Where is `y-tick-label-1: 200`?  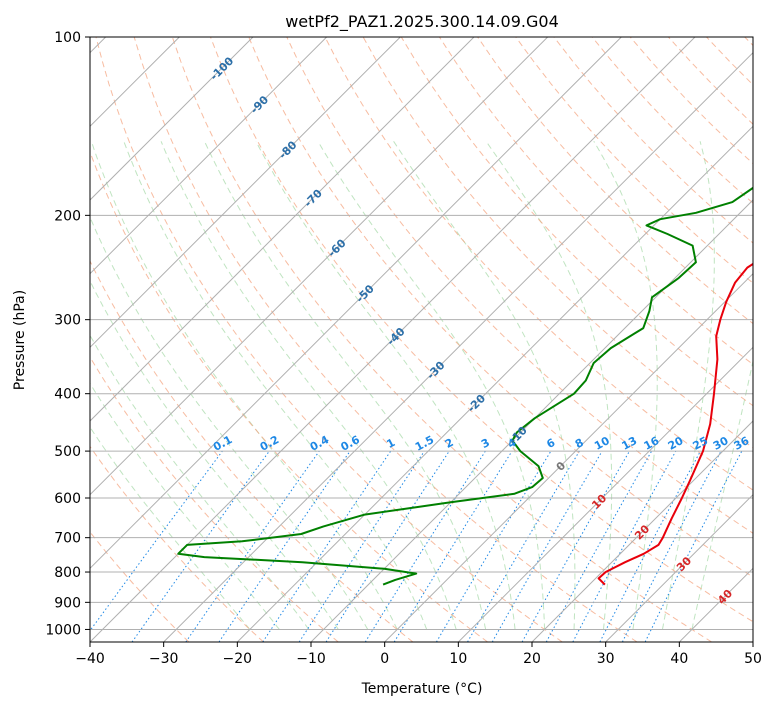
y-tick-label-1: 200 is located at coordinates (67, 216).